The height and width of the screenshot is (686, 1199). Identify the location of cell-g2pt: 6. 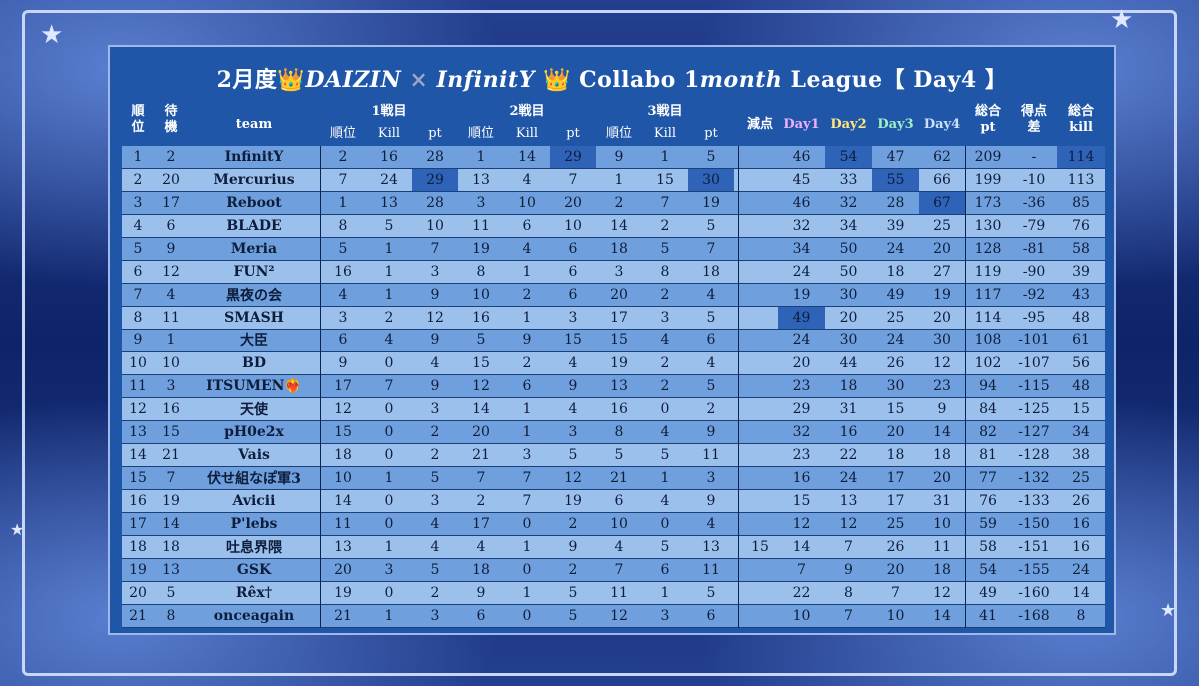
(573, 294).